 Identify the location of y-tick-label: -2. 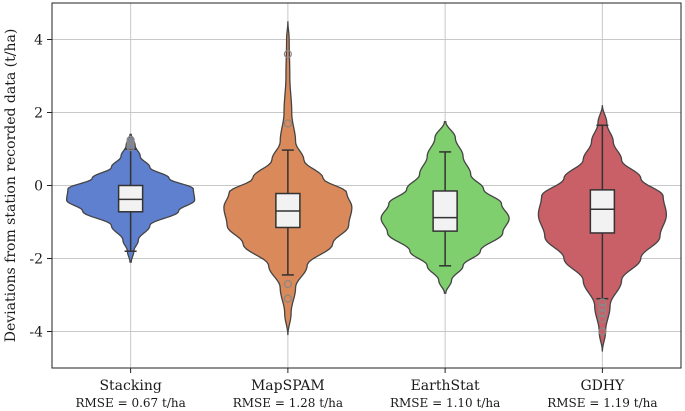
(36, 260).